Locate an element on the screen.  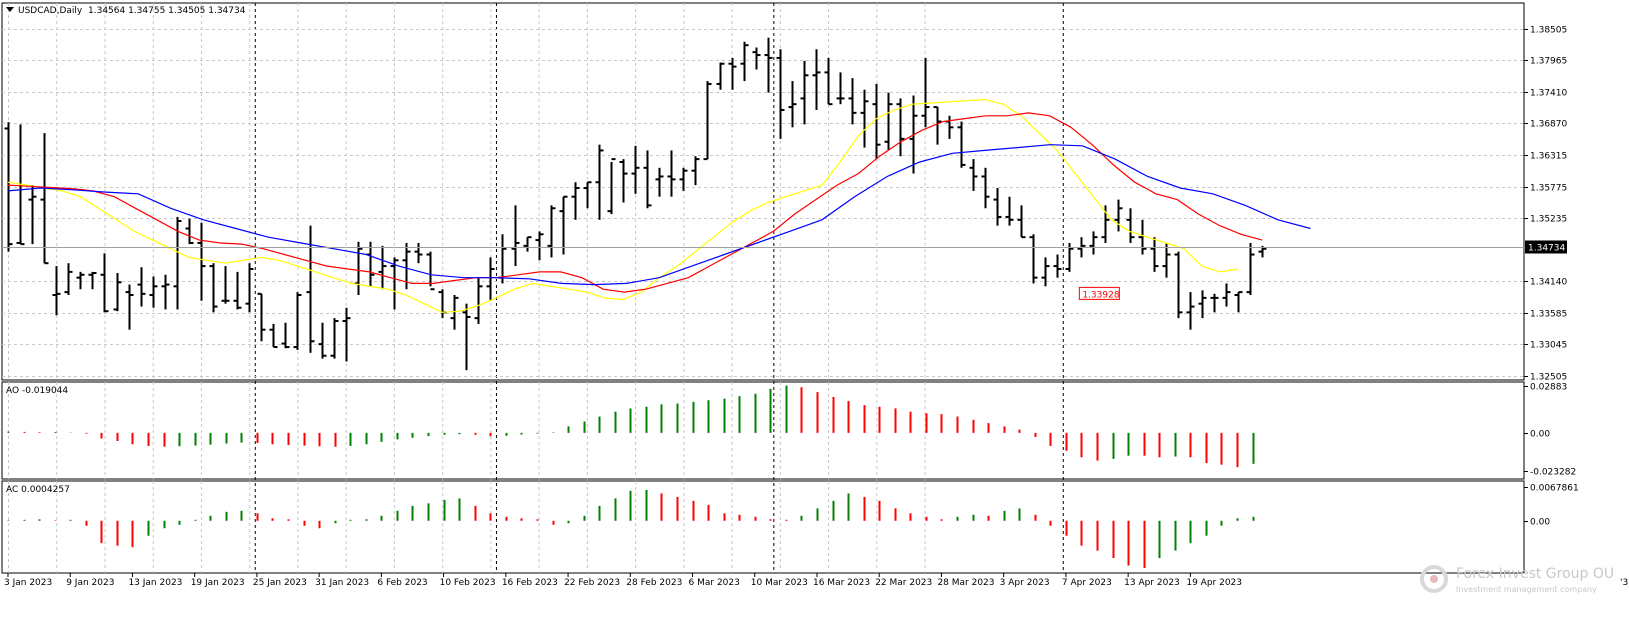
current-price-label: 1.34734 is located at coordinates (1546, 249).